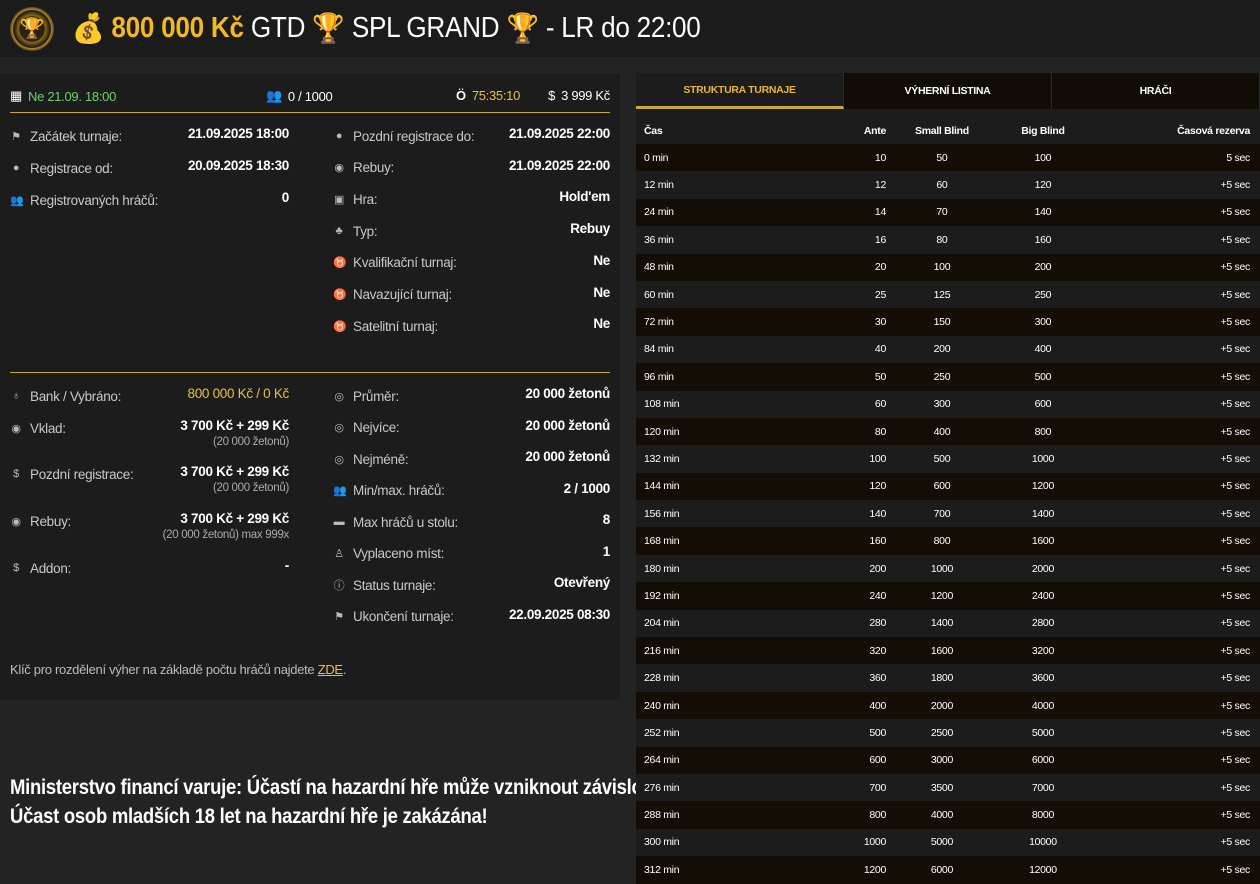 Image resolution: width=1260 pixels, height=884 pixels. What do you see at coordinates (1042, 623) in the screenshot?
I see `table-cell: 2800` at bounding box center [1042, 623].